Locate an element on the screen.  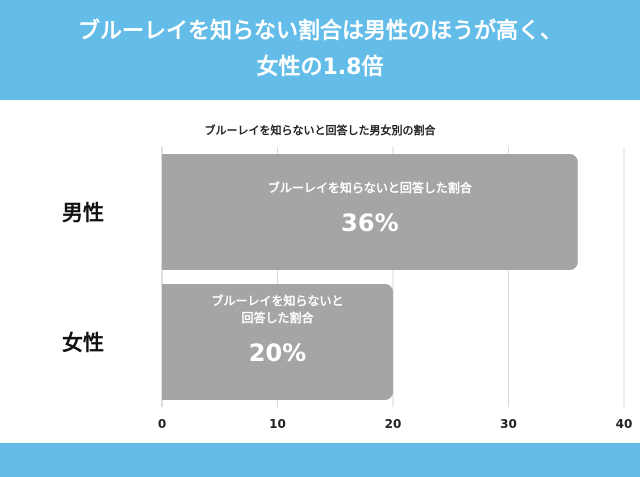
bar-caption: ブルーレイを知らないと回答した割合 is located at coordinates (370, 187).